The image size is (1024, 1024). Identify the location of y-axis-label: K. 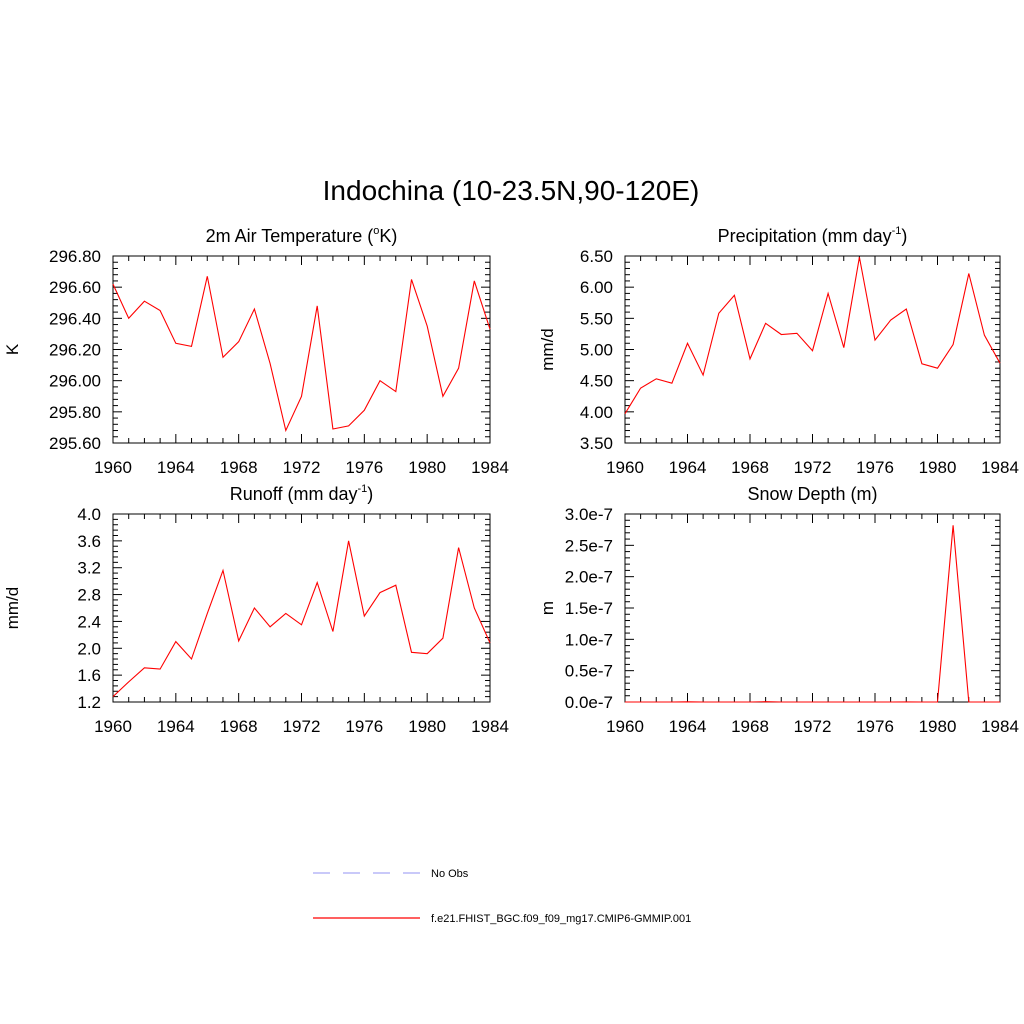
(12, 349).